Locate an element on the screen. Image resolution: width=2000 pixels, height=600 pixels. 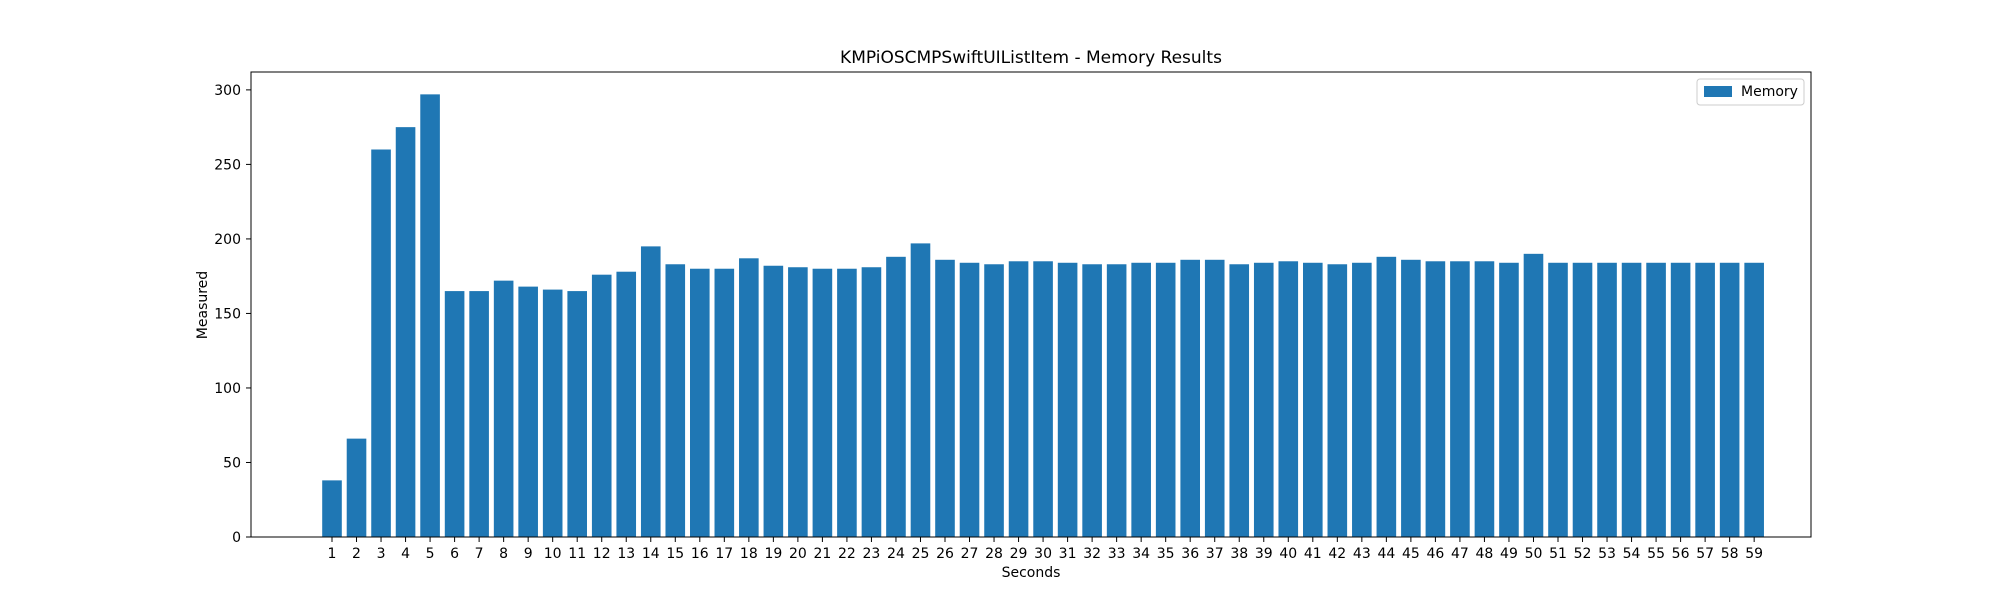
x-tick-label: 57 is located at coordinates (1705, 554).